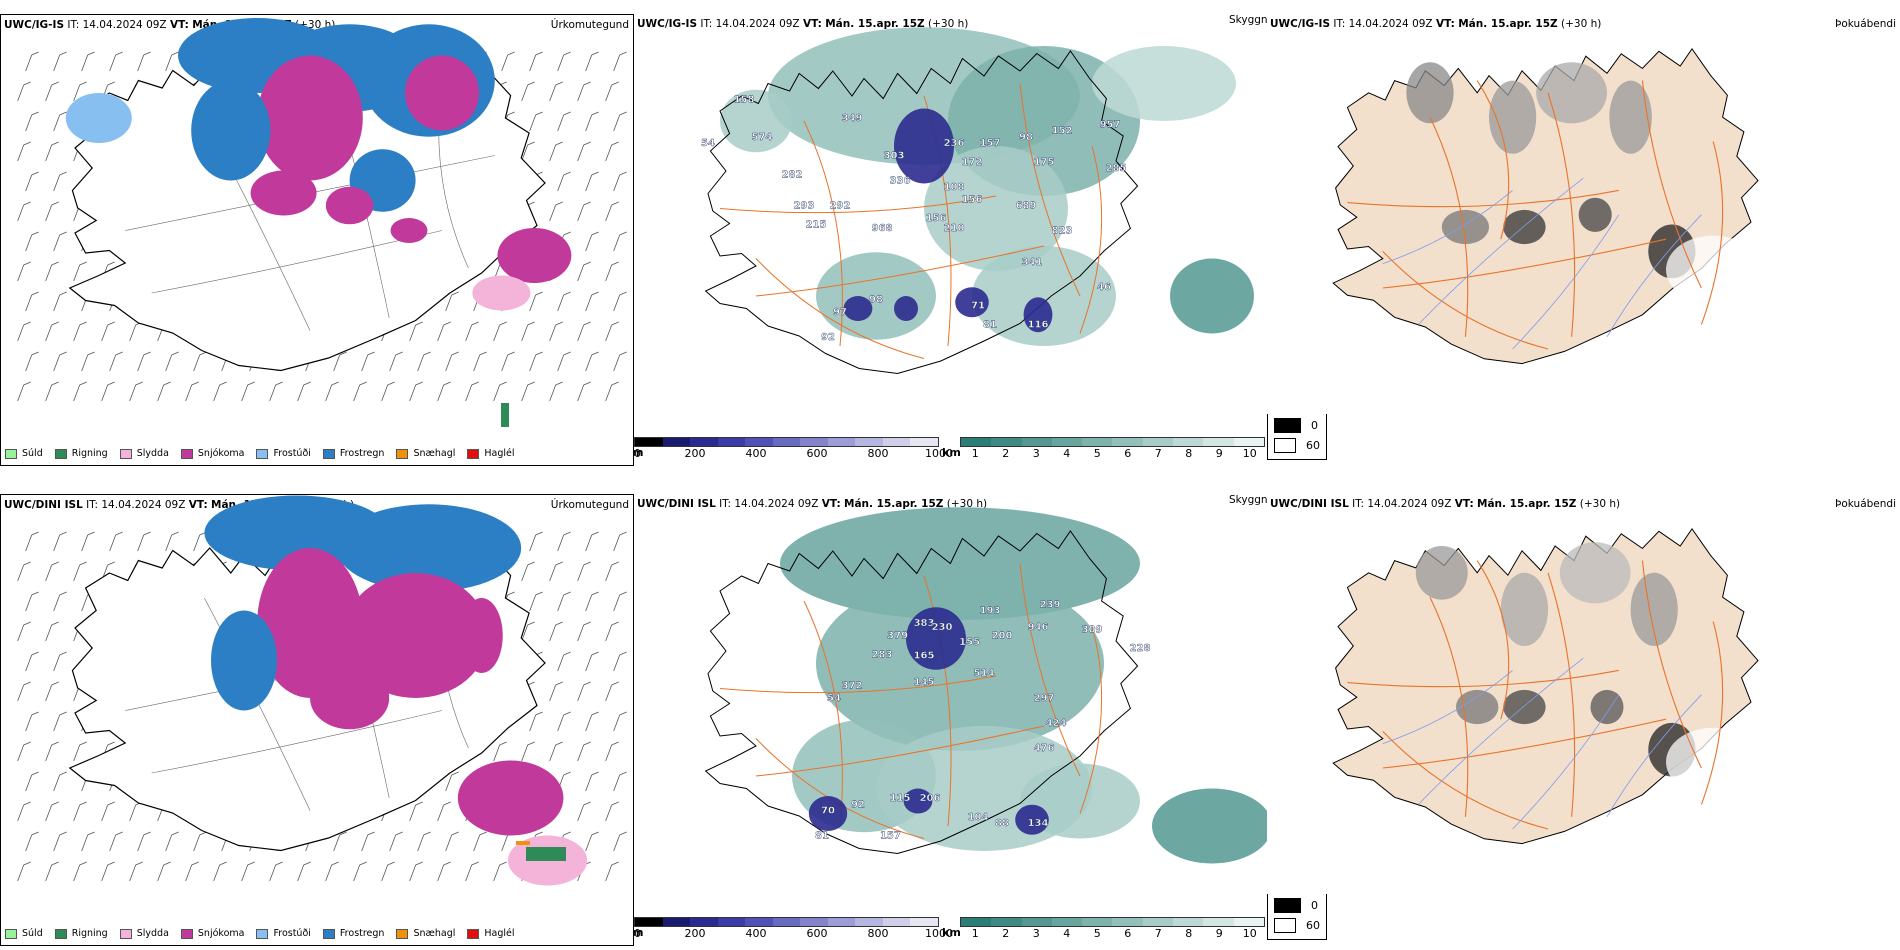 The width and height of the screenshot is (1900, 950). Describe the element at coordinates (1036, 453) in the screenshot. I see `colorbar-tick: 3` at that location.